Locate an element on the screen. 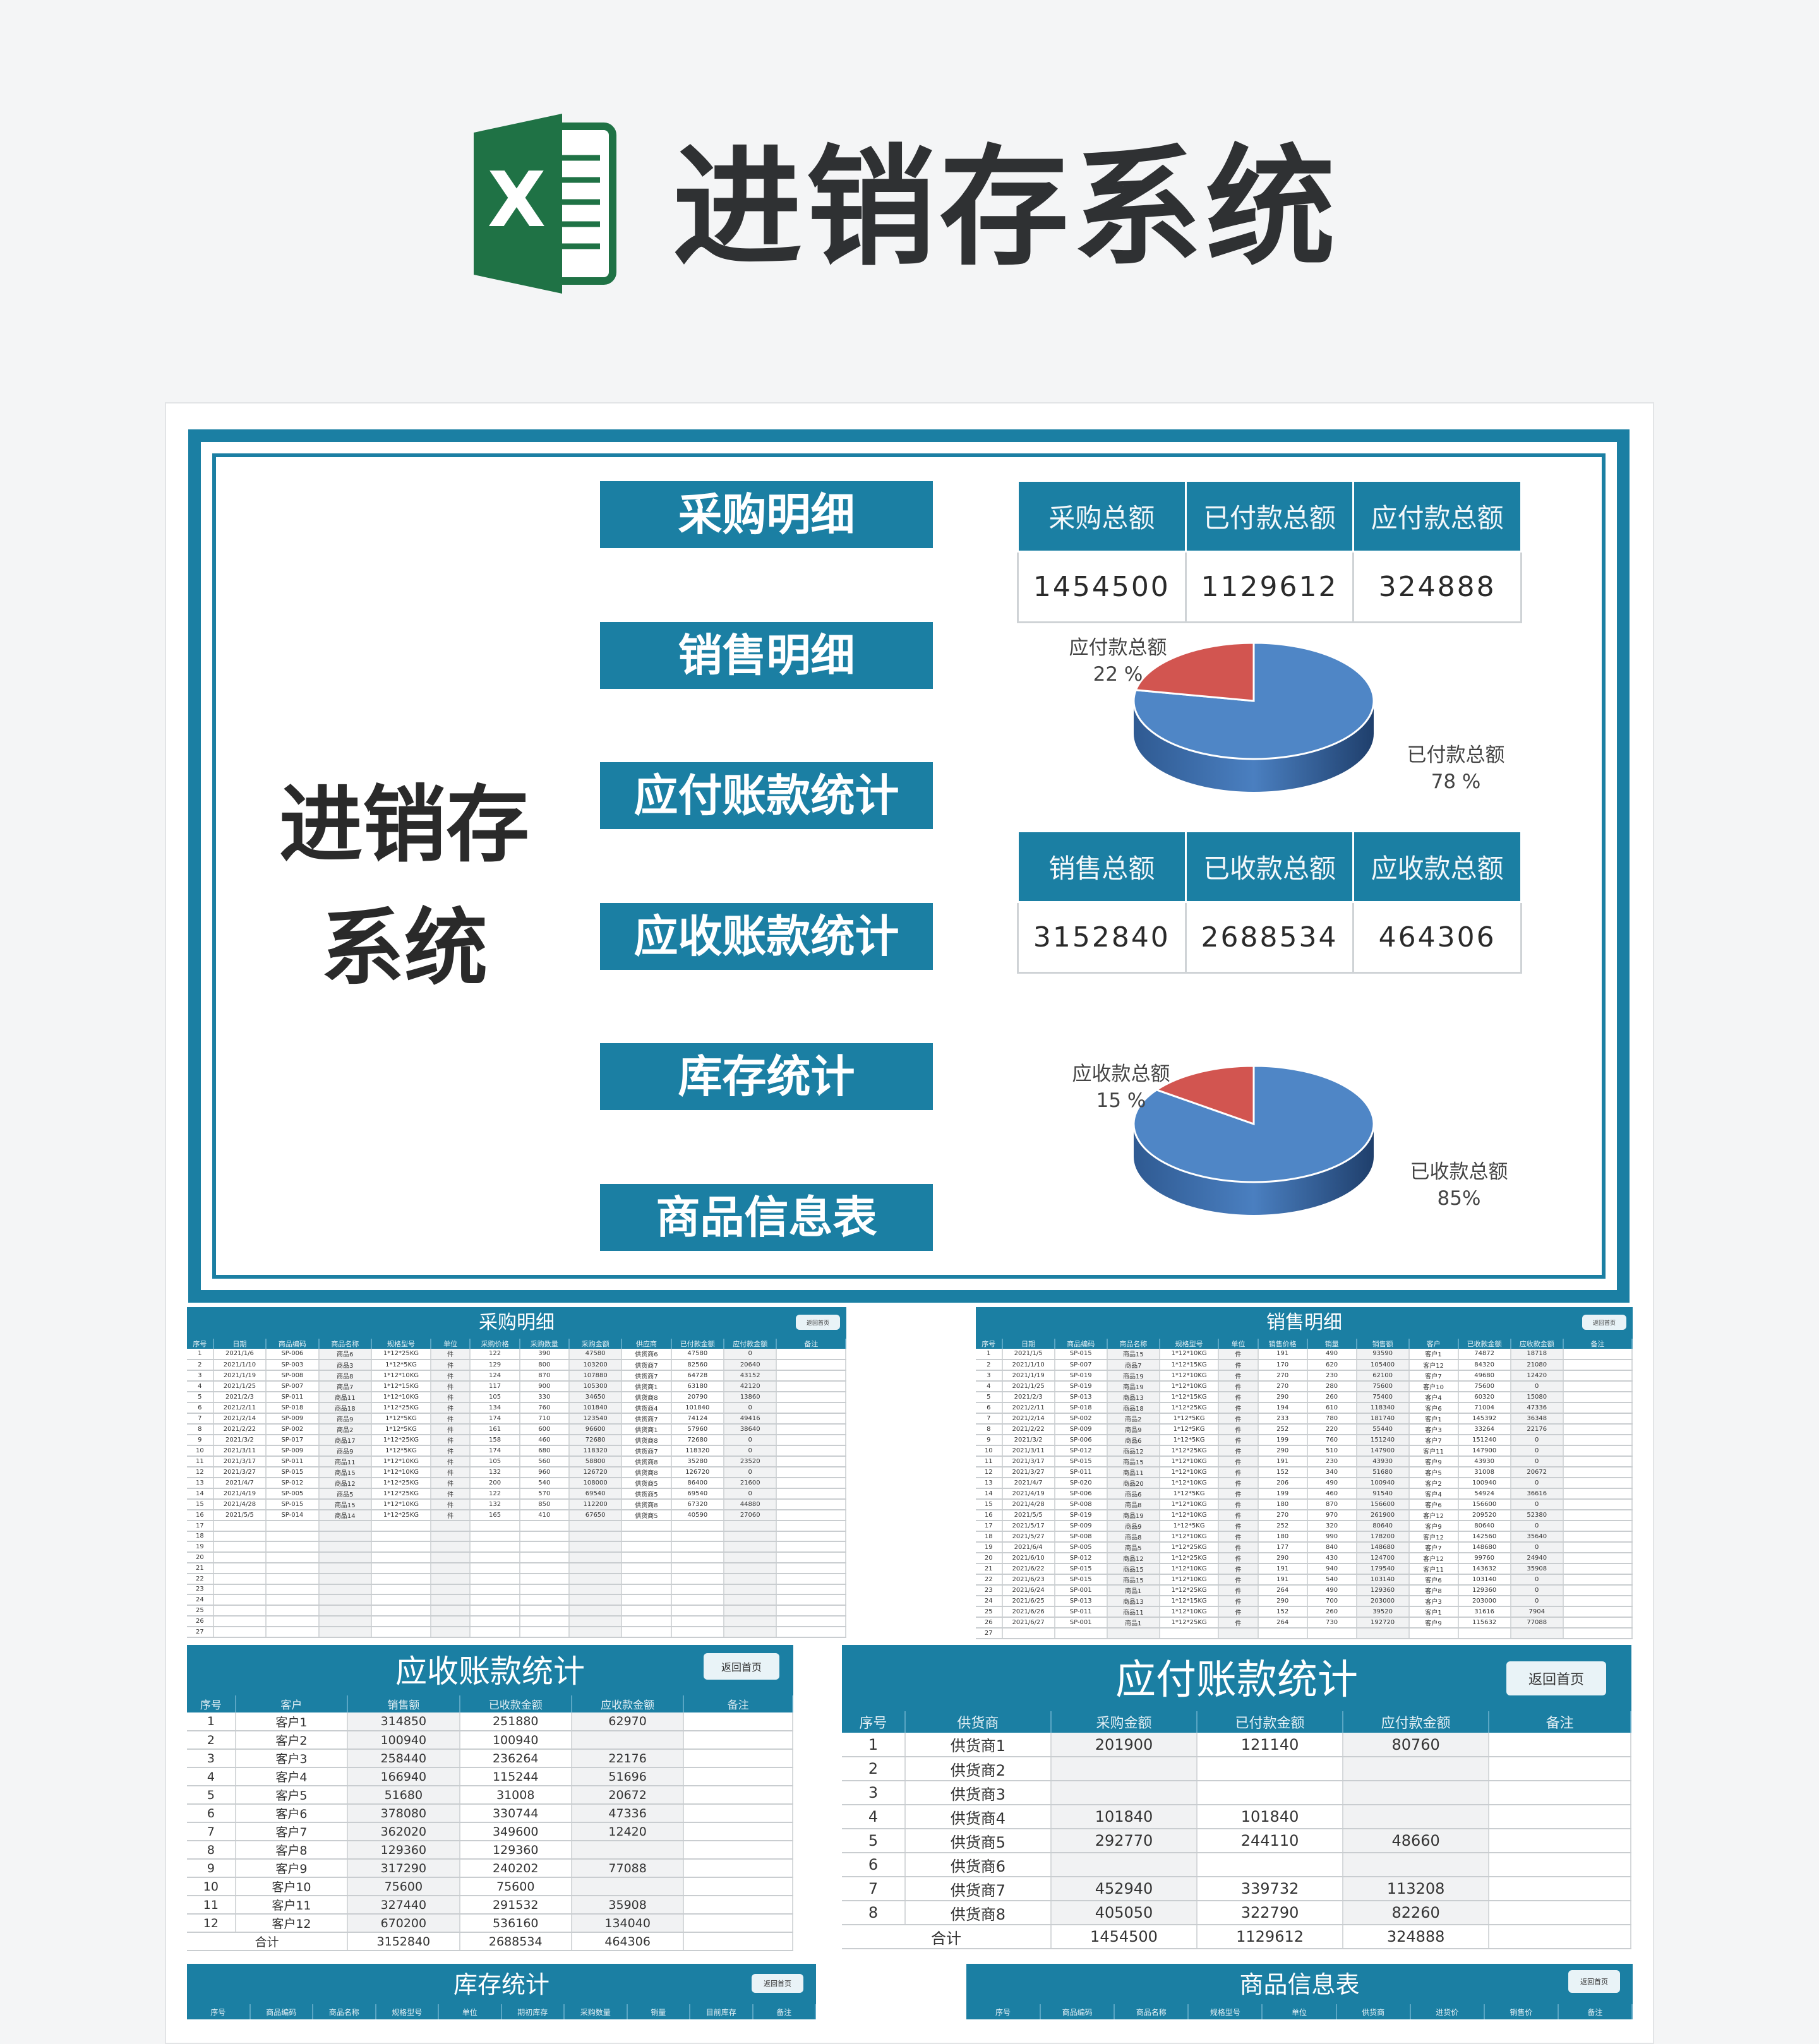 Image resolution: width=1819 pixels, height=2044 pixels. table-cell: 1*12*15KG is located at coordinates (1189, 1365).